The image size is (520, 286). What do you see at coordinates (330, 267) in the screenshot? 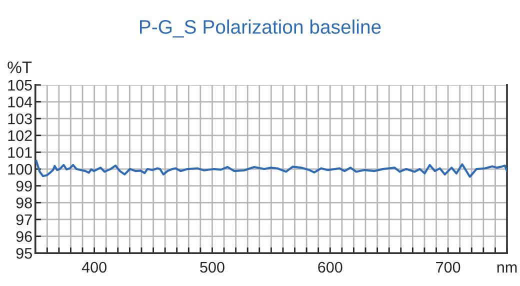
I see `x-tick-label: 600` at bounding box center [330, 267].